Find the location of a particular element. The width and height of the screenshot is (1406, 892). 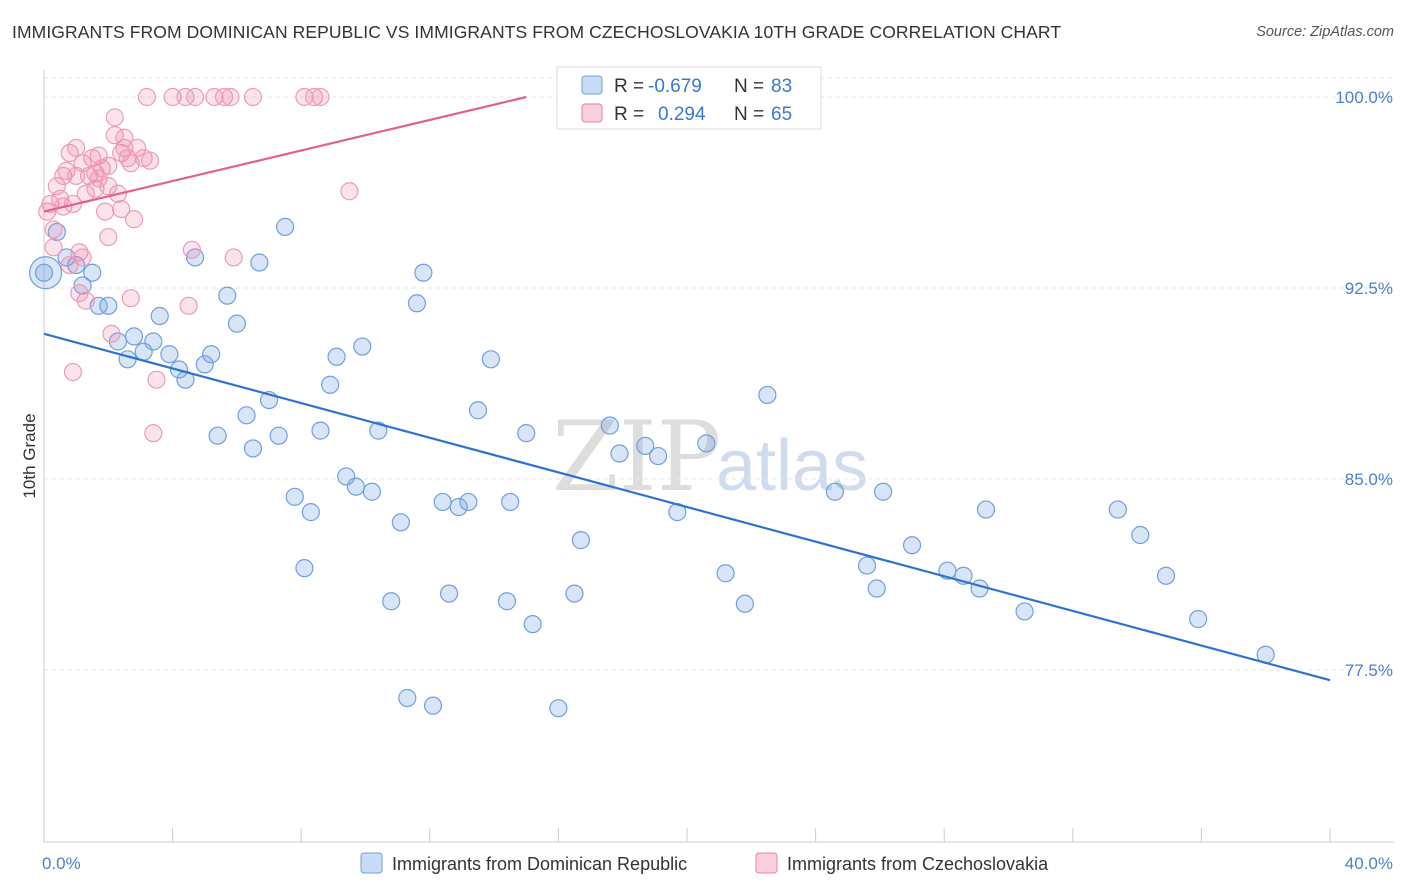

stats-n-label-blue: N = is located at coordinates (749, 86).